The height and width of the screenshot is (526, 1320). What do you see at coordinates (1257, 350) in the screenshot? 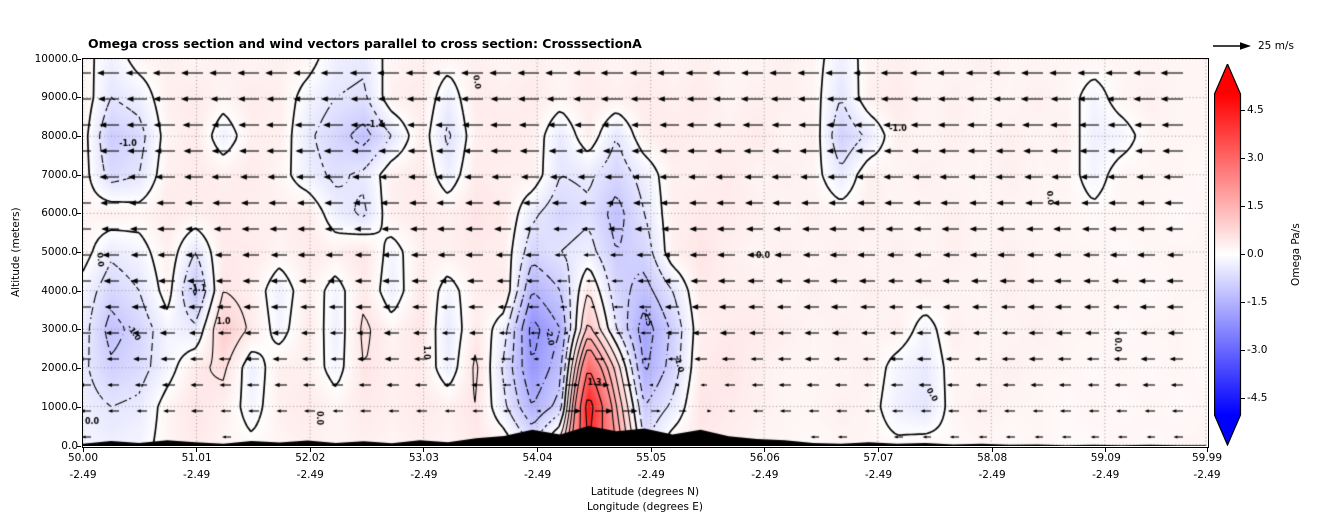
I see `colorbar-tick: -3.0` at bounding box center [1257, 350].